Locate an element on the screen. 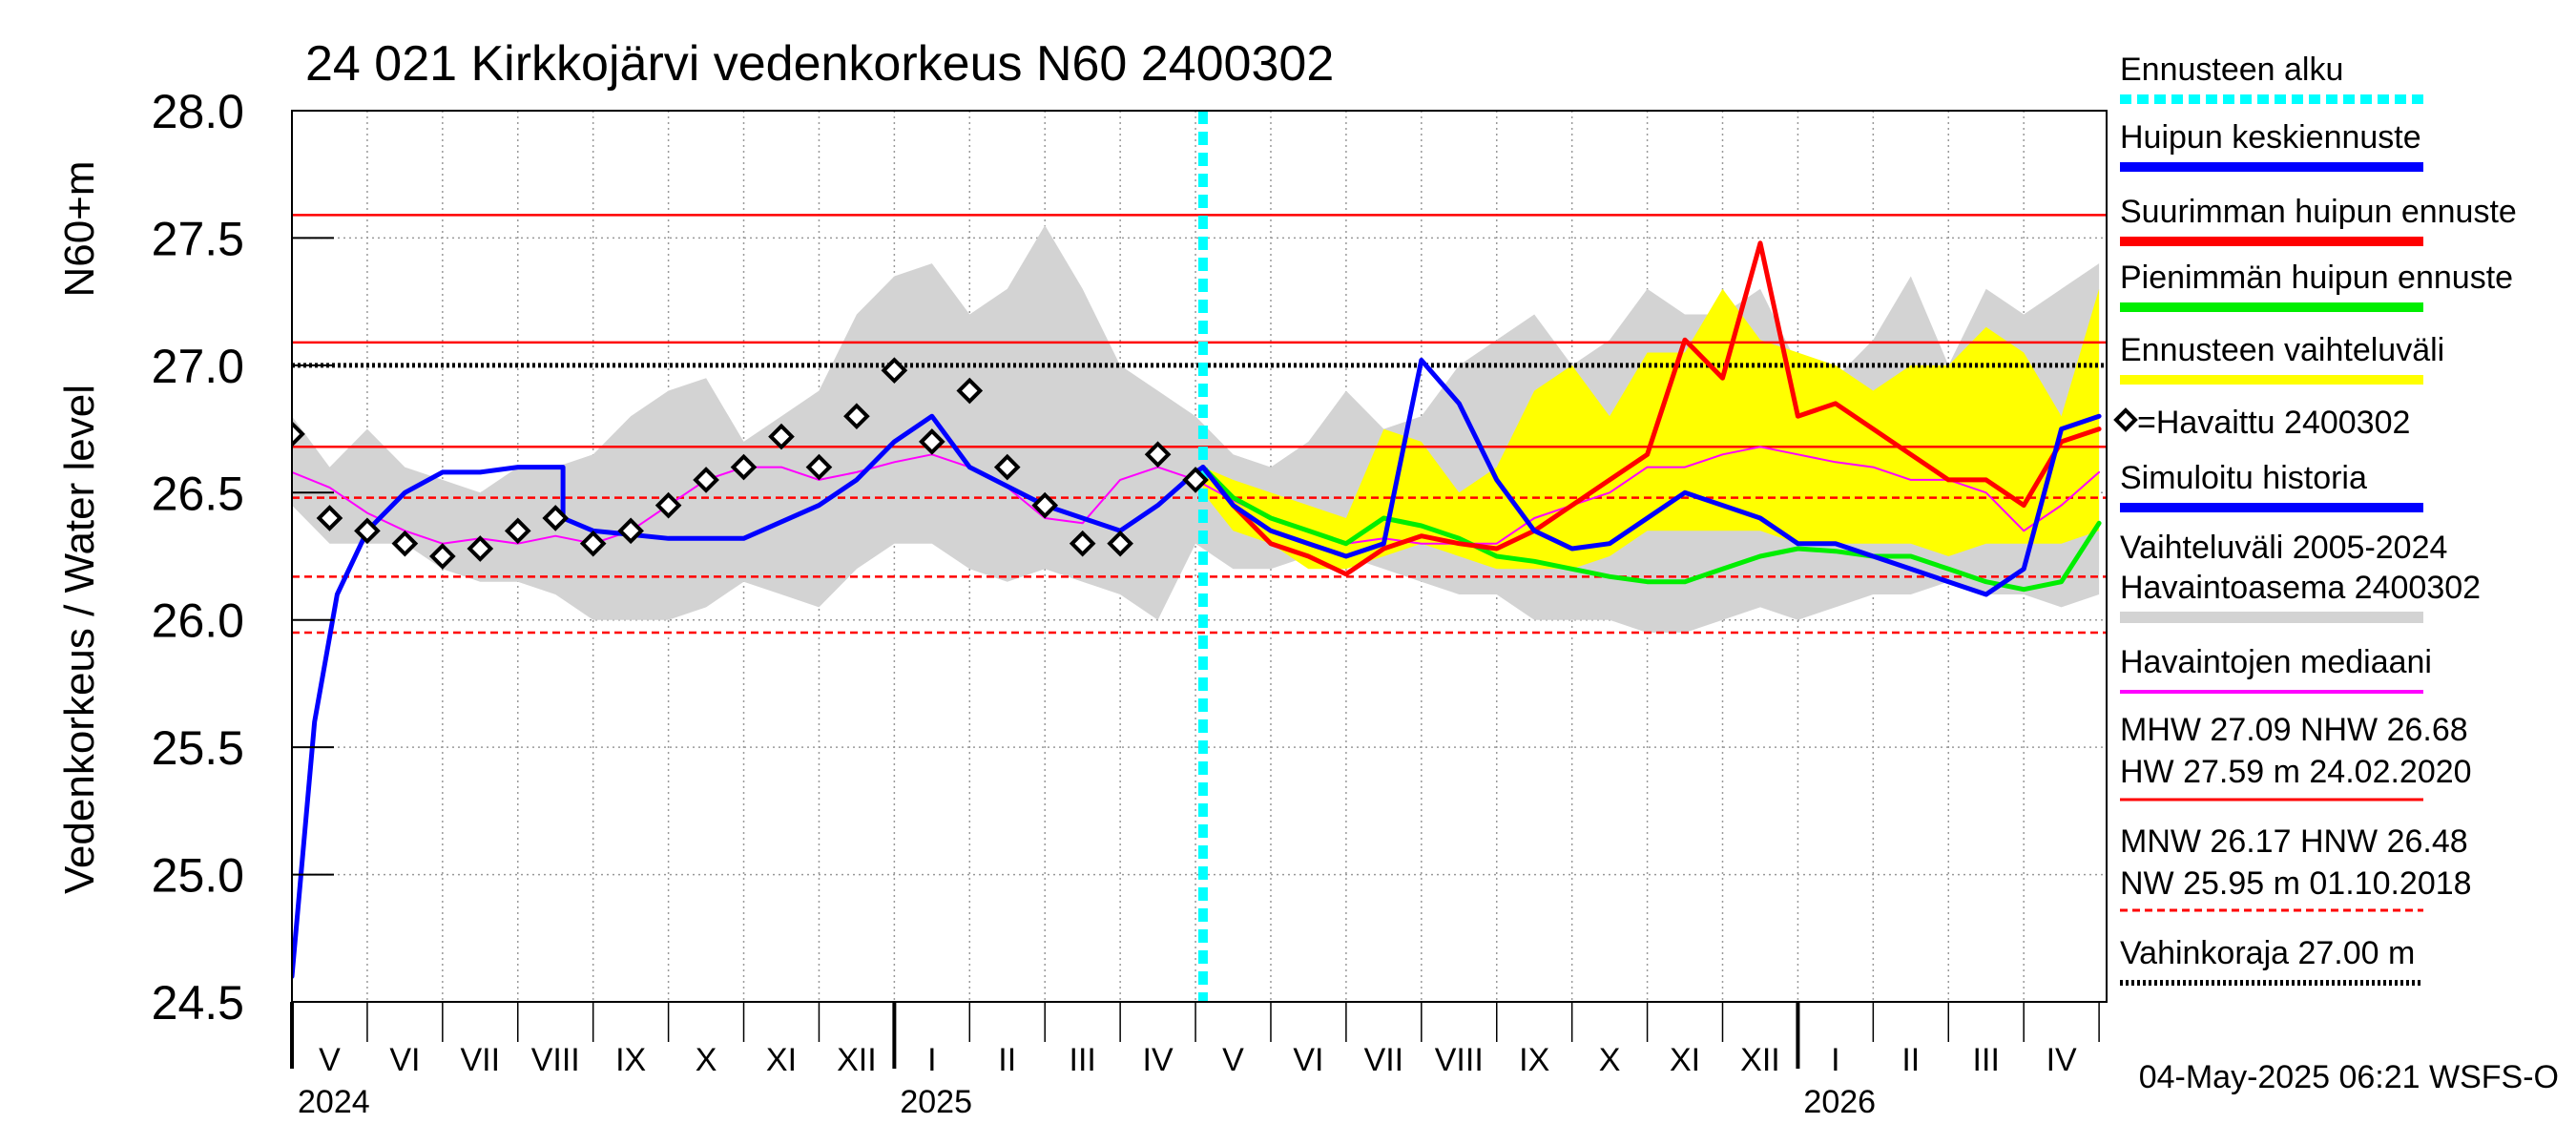 Image resolution: width=2576 pixels, height=1145 pixels. legend-stats-mhw: MHW 27.09 NHW 26.68 is located at coordinates (2294, 730).